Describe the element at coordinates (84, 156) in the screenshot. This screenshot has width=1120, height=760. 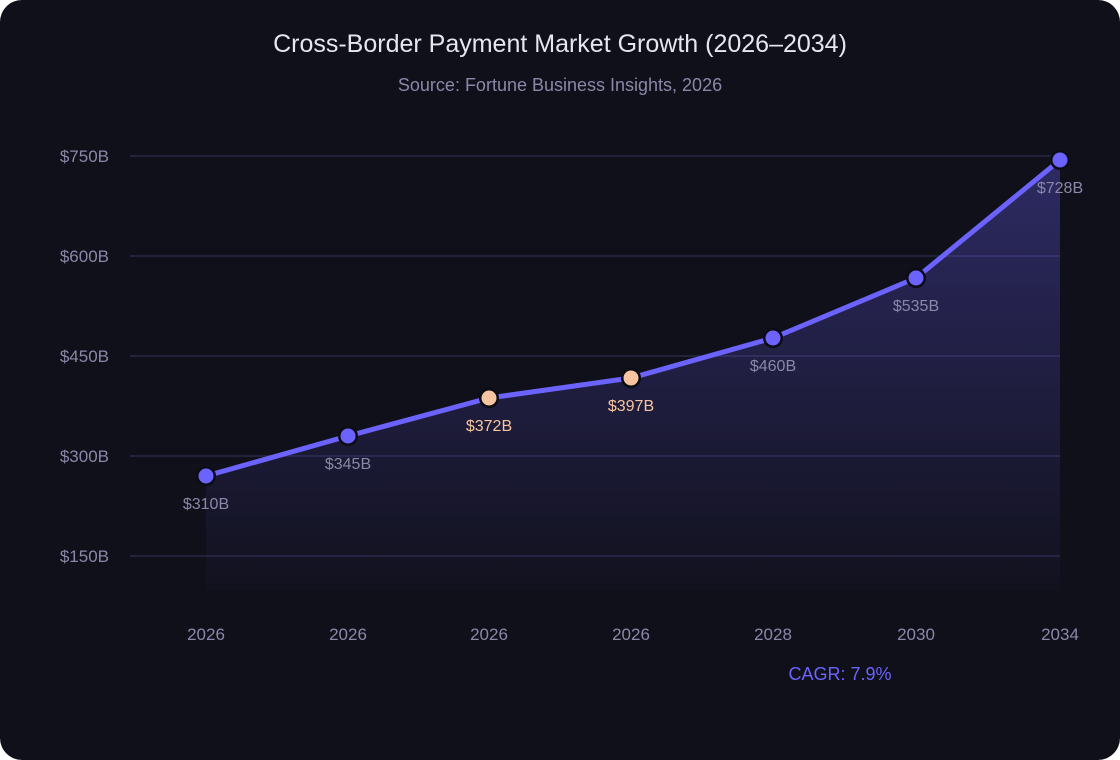
I see `y-tick-label: $750B` at that location.